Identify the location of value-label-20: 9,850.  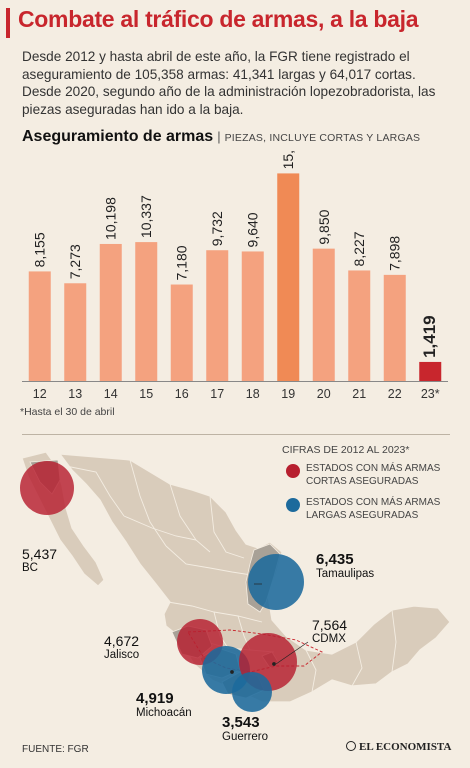
(324, 226).